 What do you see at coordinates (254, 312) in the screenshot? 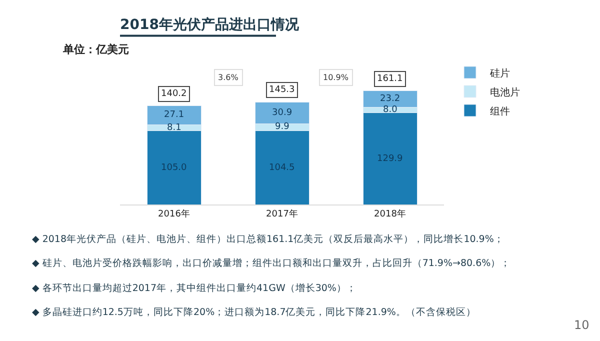
I see `text: ◆ 多晶硅进口约12.5万吨，同比下降20%；进口额为18.7亿美元，同比下降21.9%。（不含保税区）` at bounding box center [254, 312].